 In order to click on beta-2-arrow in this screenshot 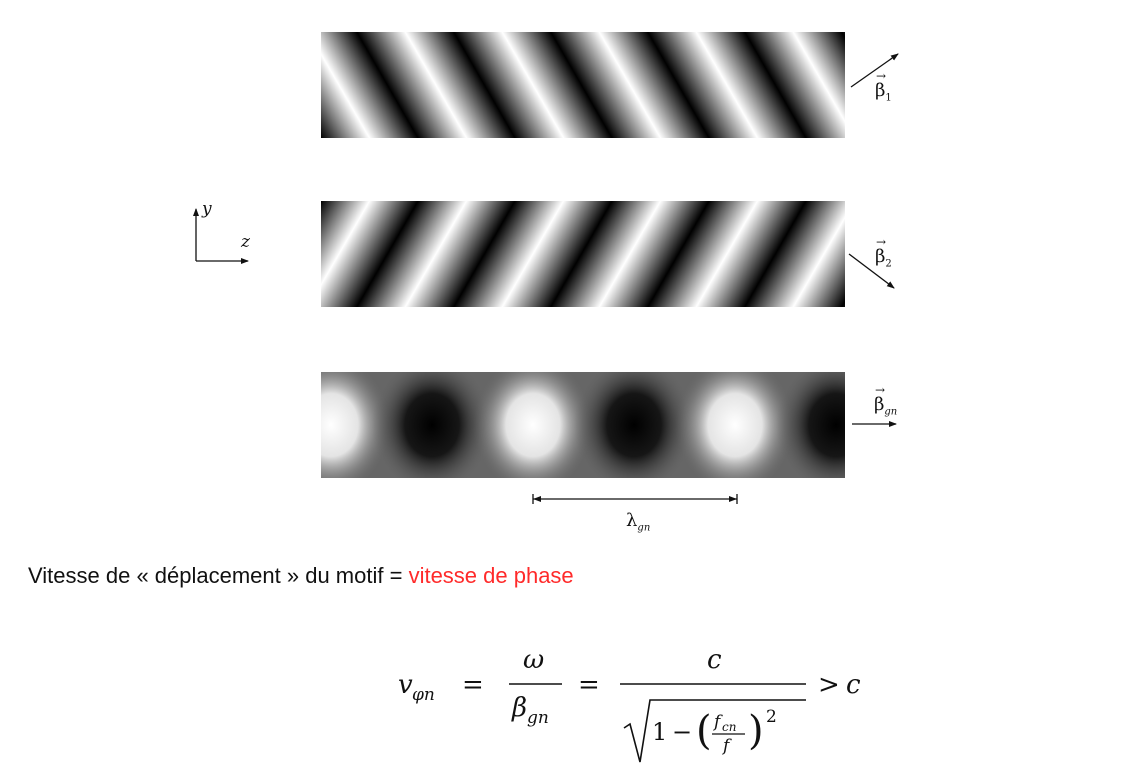, I will do `click(871, 271)`.